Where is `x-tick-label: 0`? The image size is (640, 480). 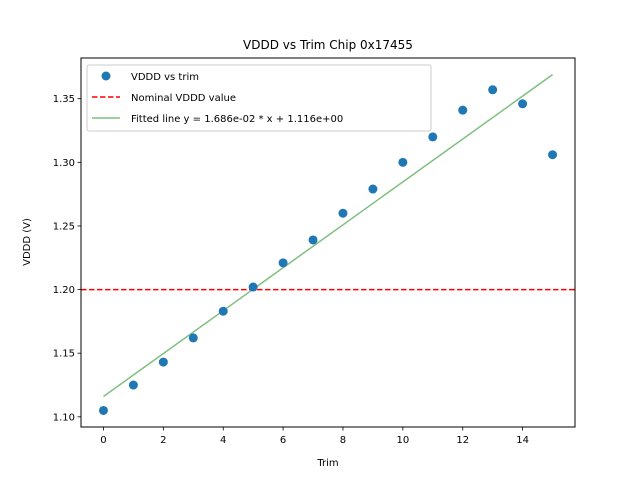
x-tick-label: 0 is located at coordinates (103, 440).